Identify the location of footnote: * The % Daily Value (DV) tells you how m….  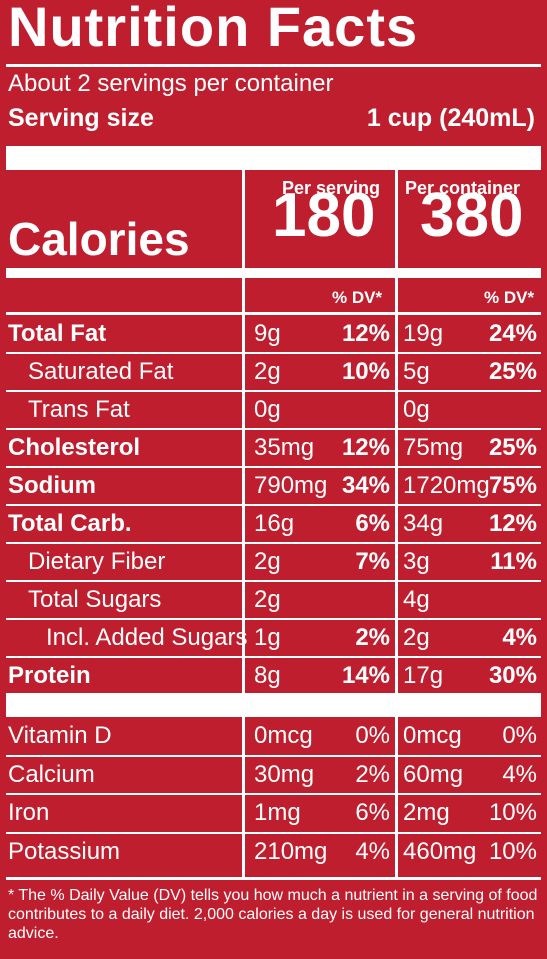
(273, 914).